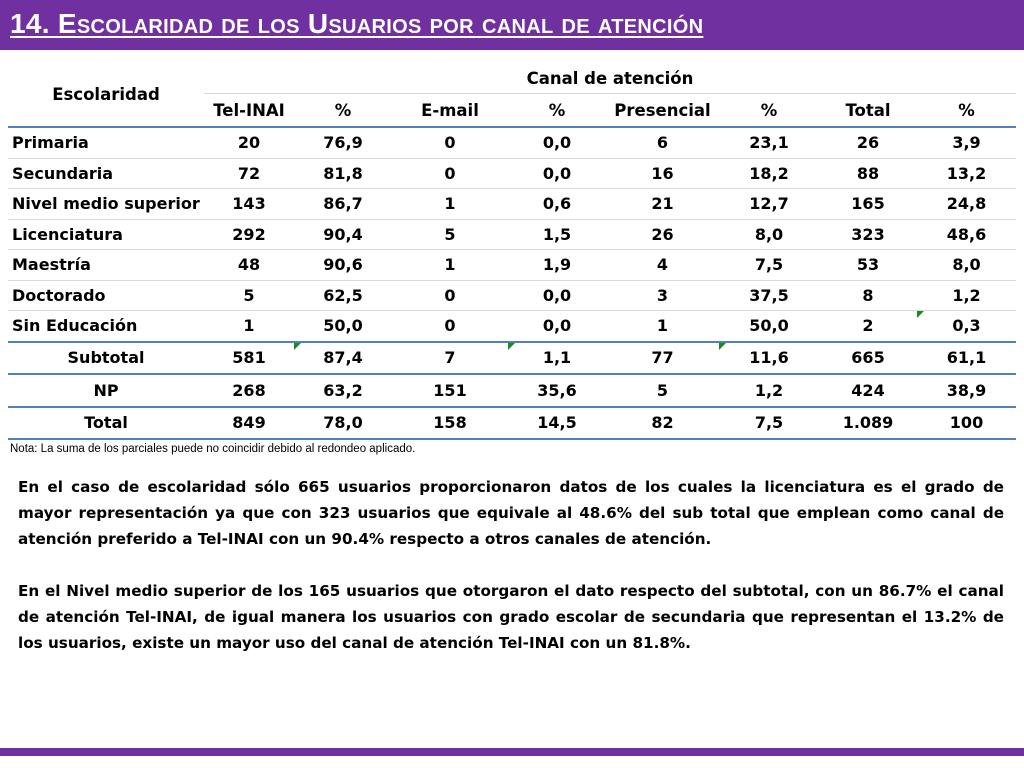 Image resolution: width=1024 pixels, height=768 pixels. What do you see at coordinates (249, 110) in the screenshot?
I see `column-header: Tel-INAI` at bounding box center [249, 110].